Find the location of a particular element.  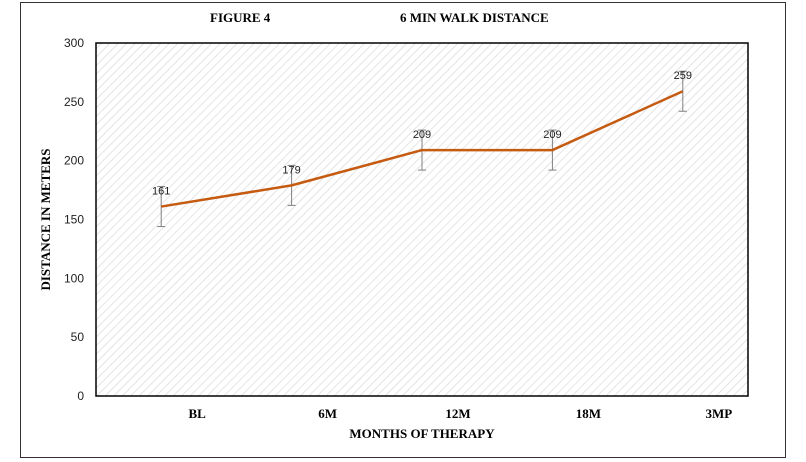

x-tick-label: 3MP is located at coordinates (718, 413).